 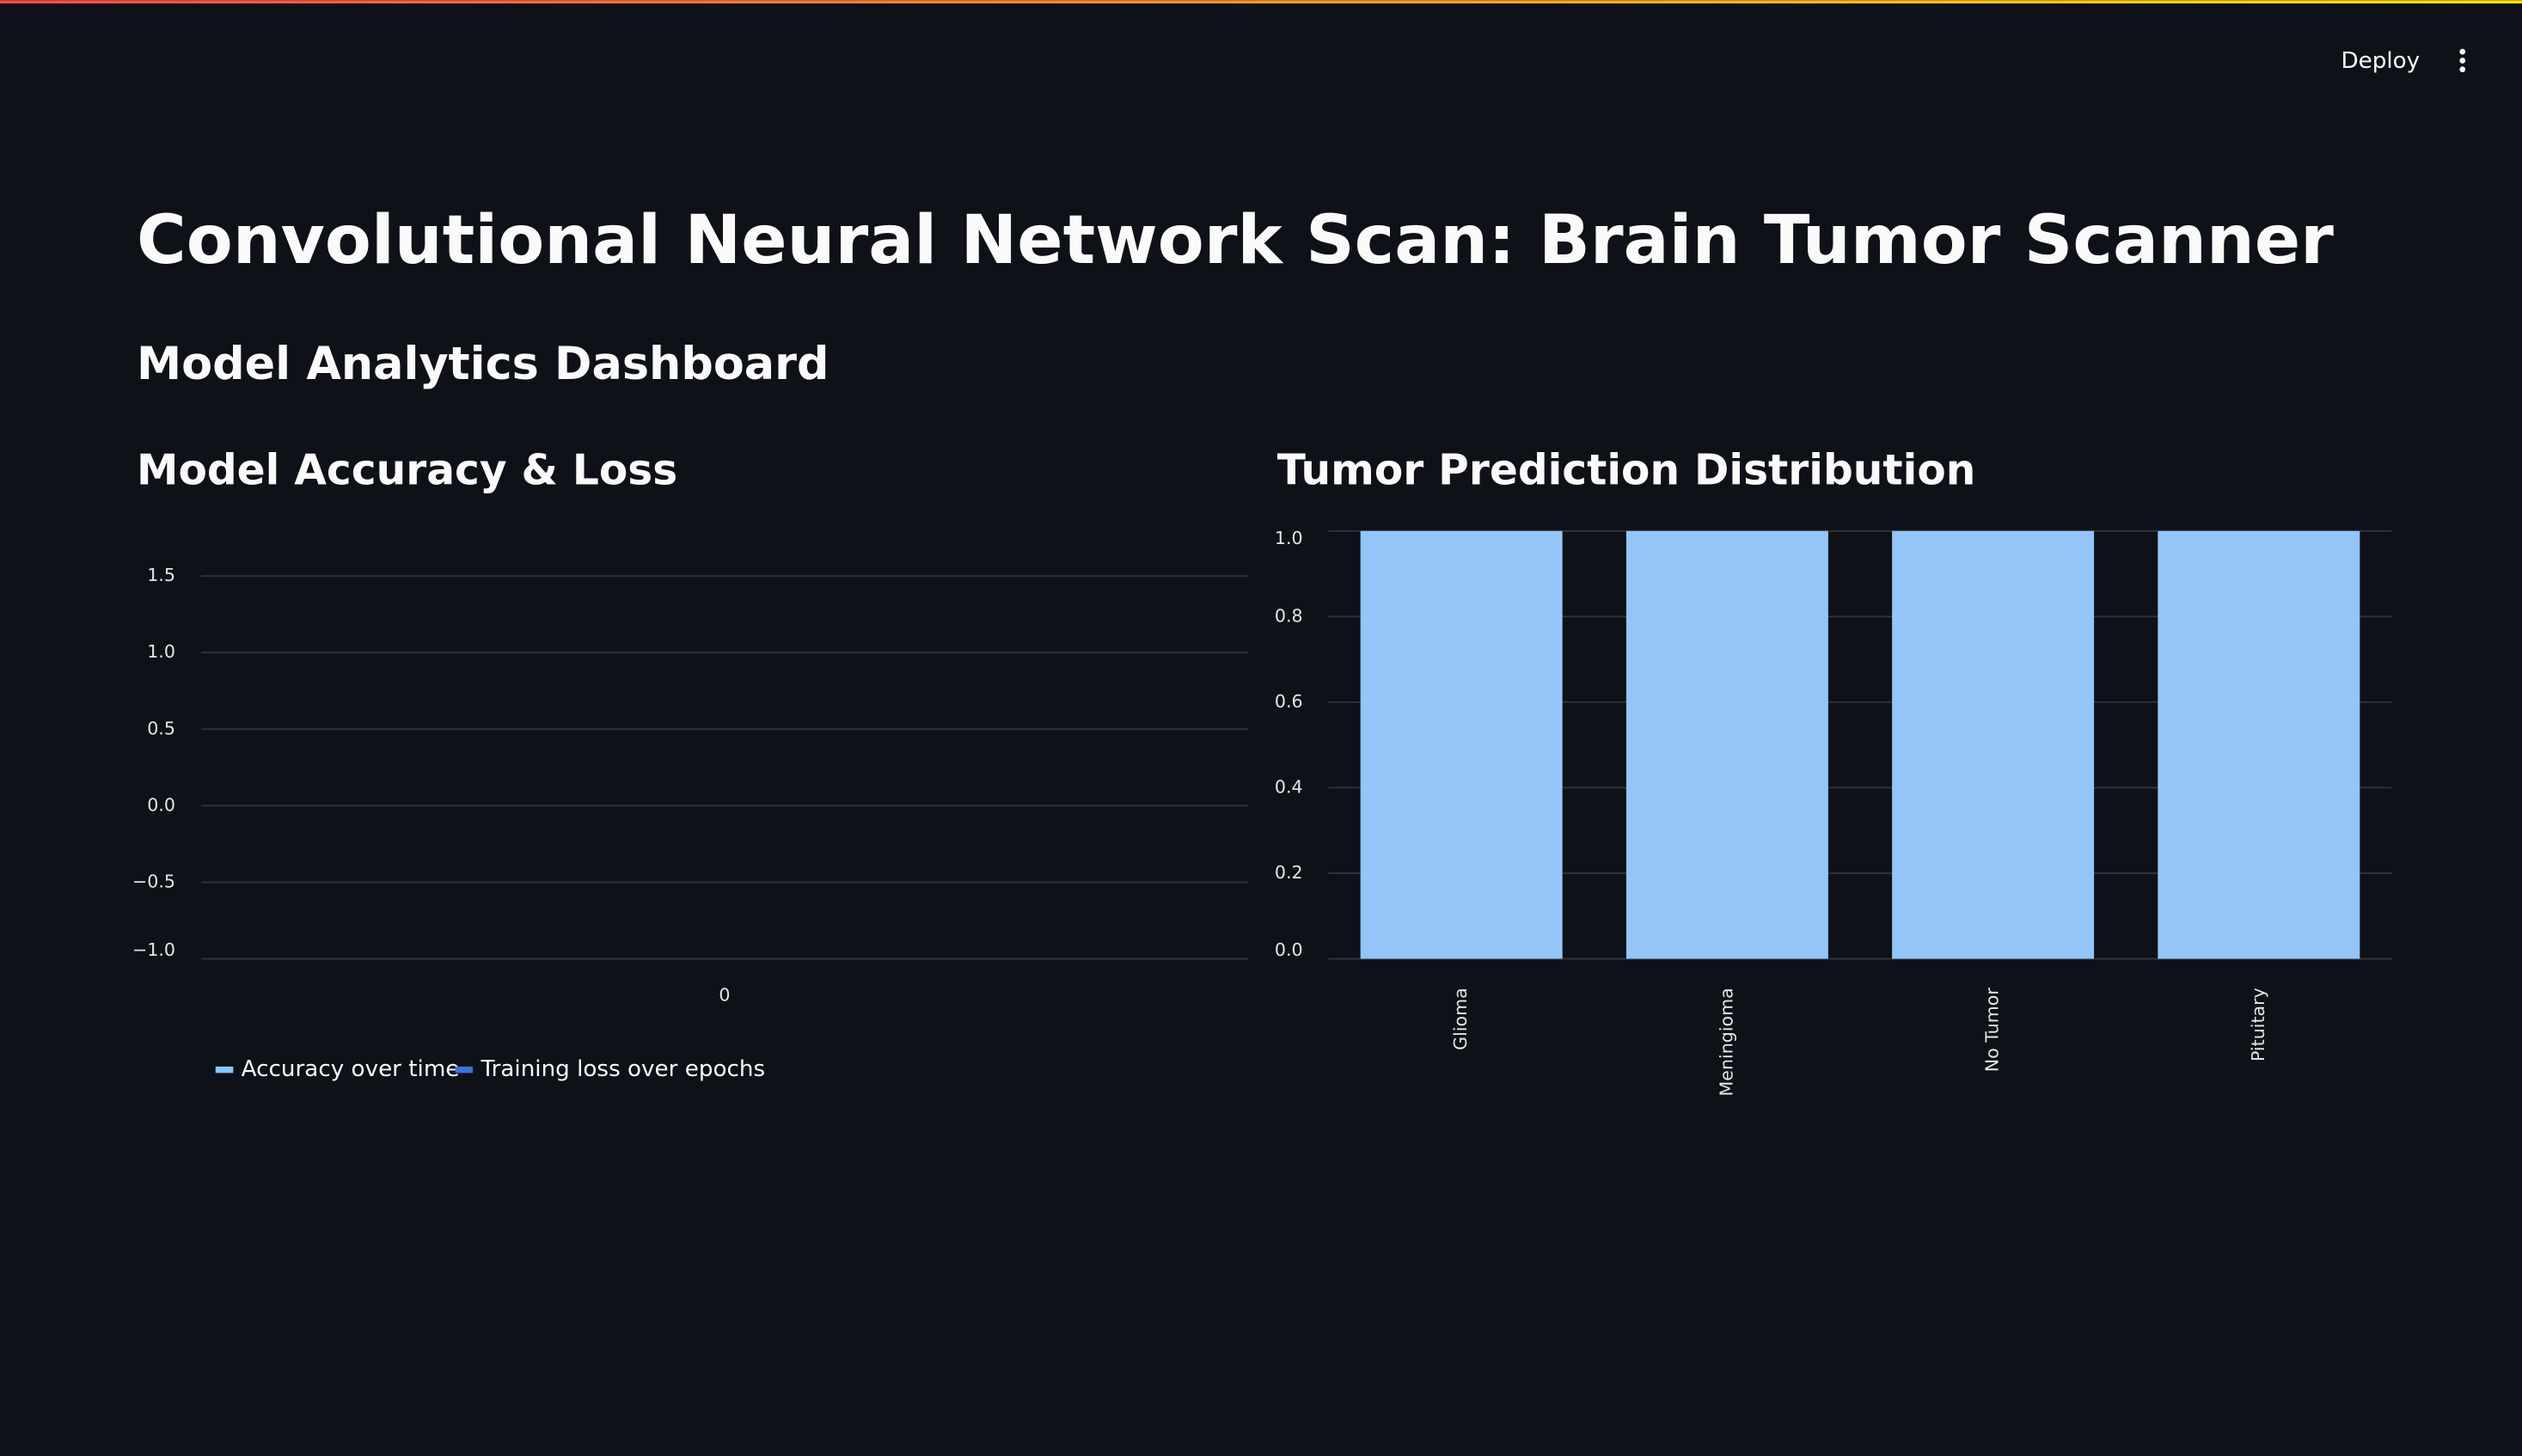 I want to click on y-tick-label: −1.0, so click(x=153, y=950).